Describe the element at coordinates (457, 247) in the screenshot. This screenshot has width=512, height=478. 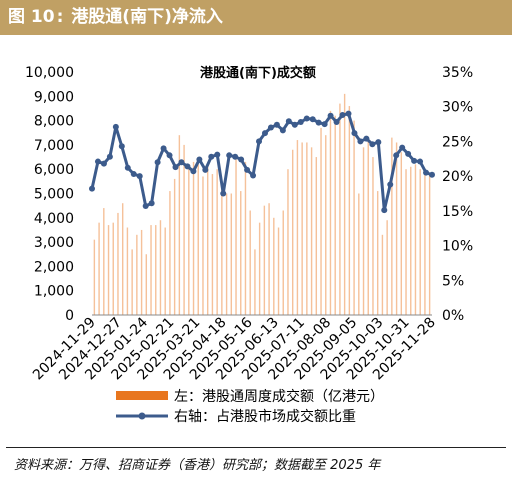
I see `y-right-tick-label: 10%` at that location.